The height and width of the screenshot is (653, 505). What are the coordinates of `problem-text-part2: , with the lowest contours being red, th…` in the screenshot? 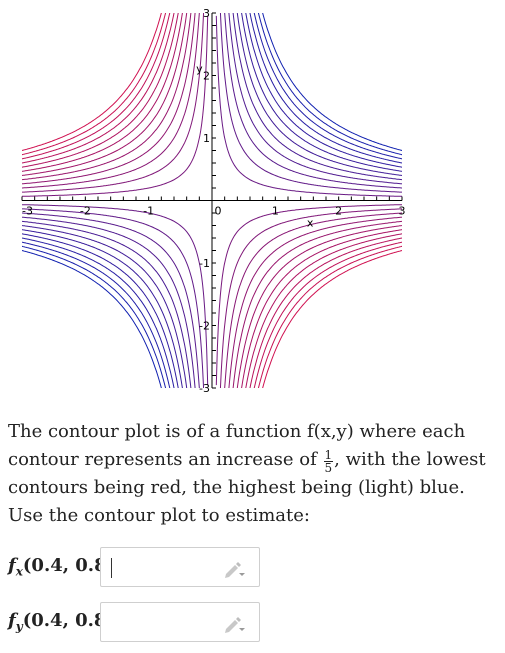 It's located at (247, 487).